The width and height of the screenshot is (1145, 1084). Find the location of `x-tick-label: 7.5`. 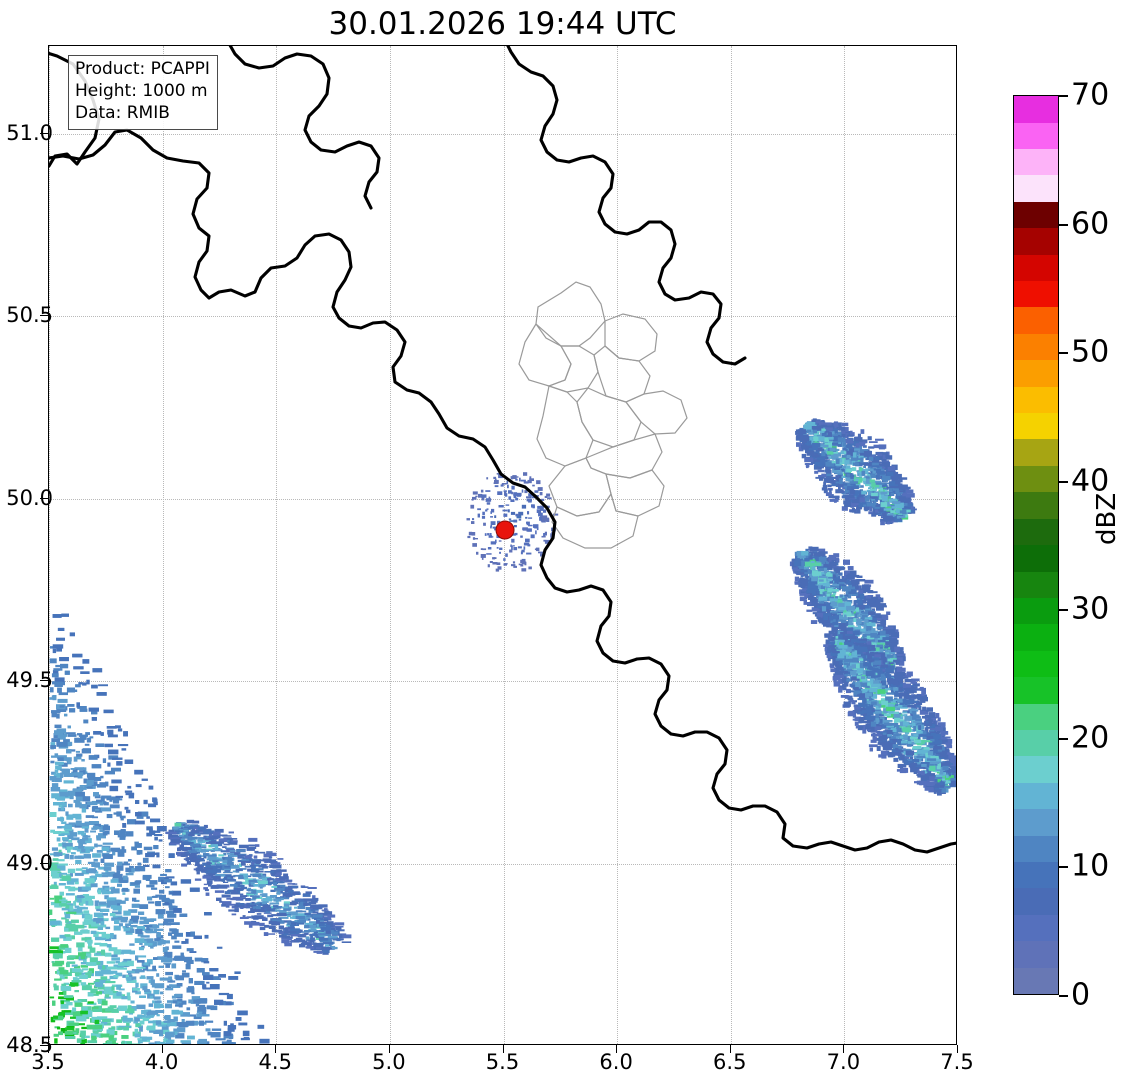

x-tick-label: 7.5 is located at coordinates (957, 1062).